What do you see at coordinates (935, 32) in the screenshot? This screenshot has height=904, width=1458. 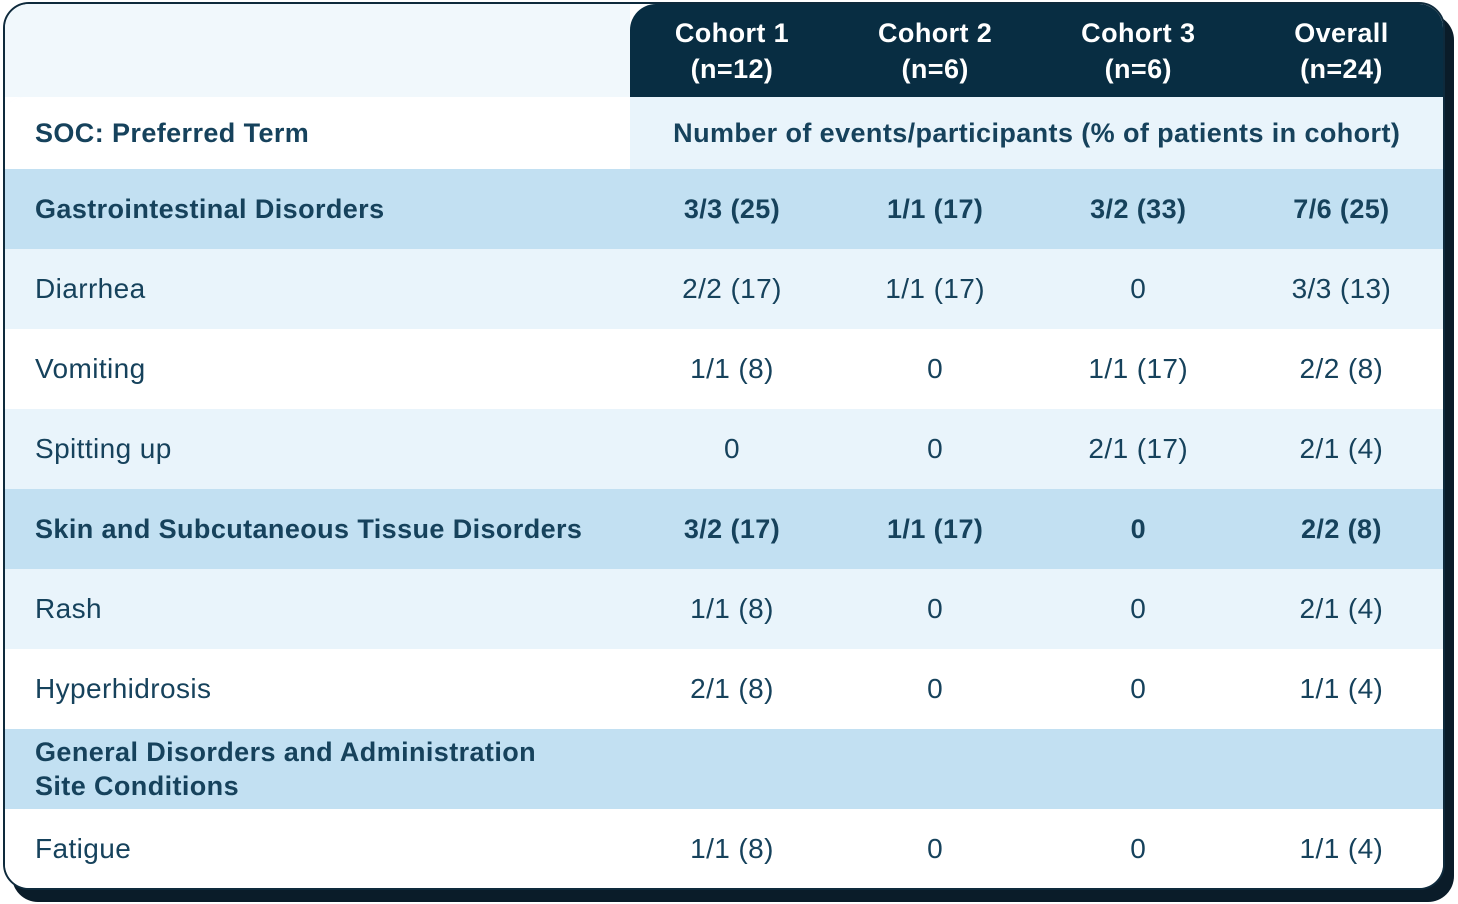 I see `cohort-name: Cohort 2` at bounding box center [935, 32].